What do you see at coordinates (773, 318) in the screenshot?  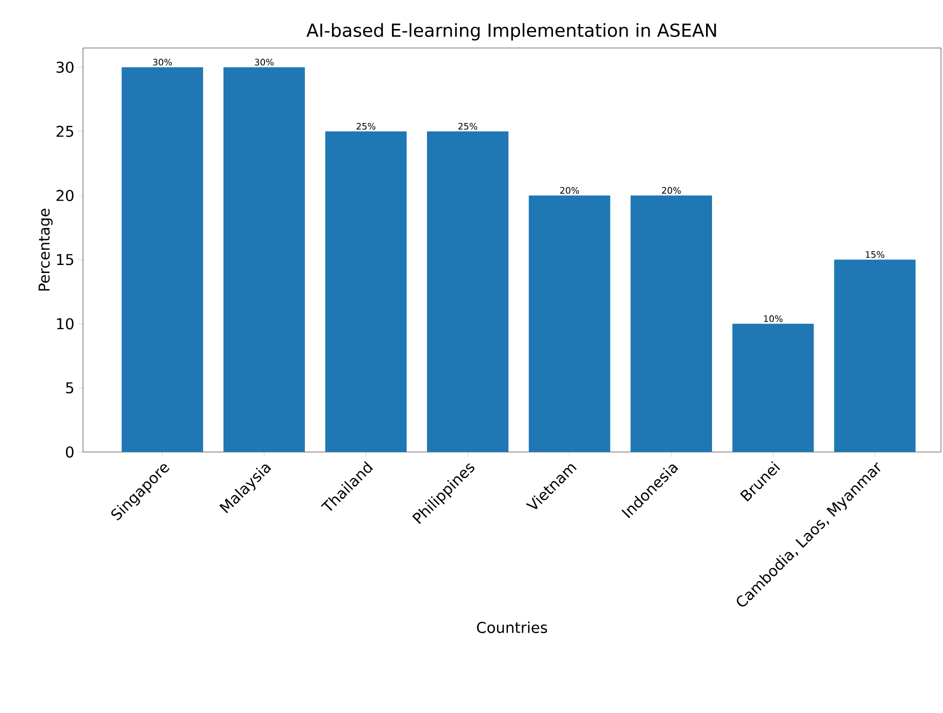 I see `data-label: 10%` at bounding box center [773, 318].